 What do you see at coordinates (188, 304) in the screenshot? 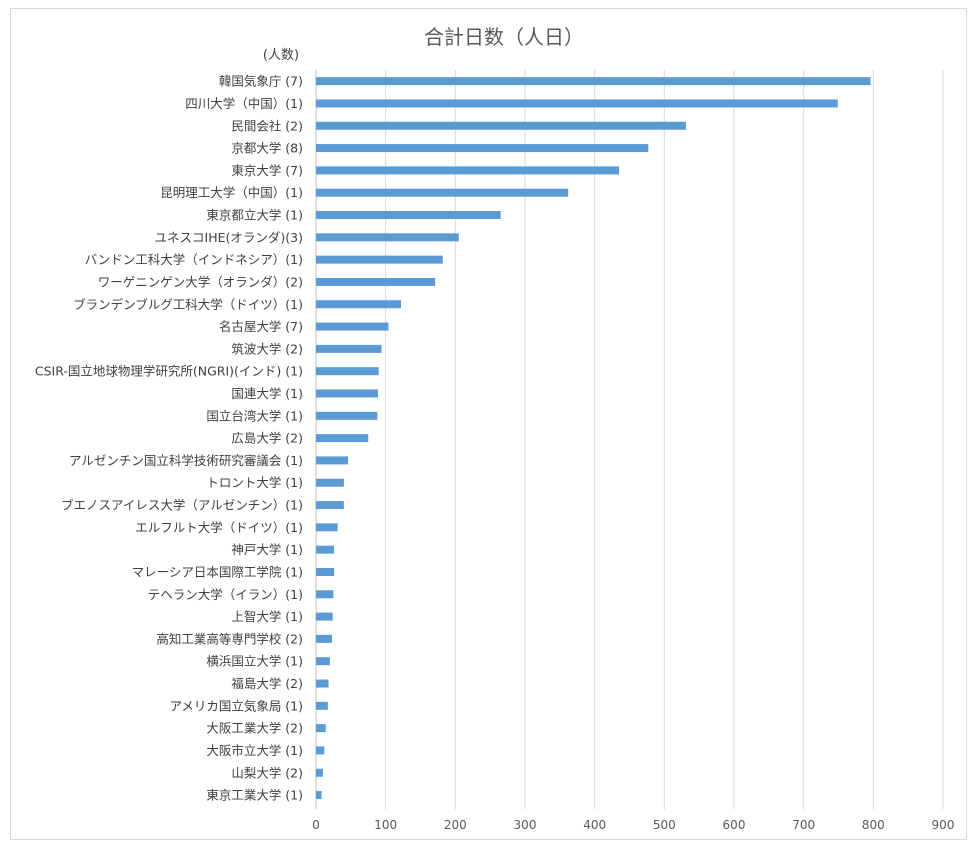
I see `category-label: ブランデンブルグ工科大学（ドイツ）(1)` at bounding box center [188, 304].